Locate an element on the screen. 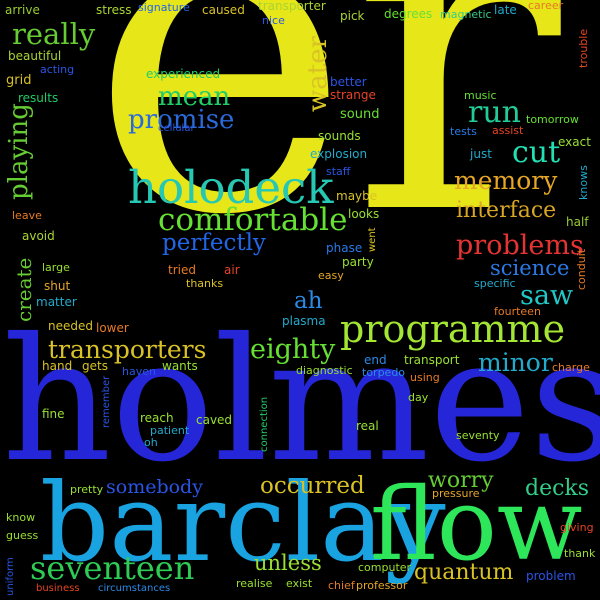 This screenshot has height=600, width=600. cloud-word: party is located at coordinates (358, 262).